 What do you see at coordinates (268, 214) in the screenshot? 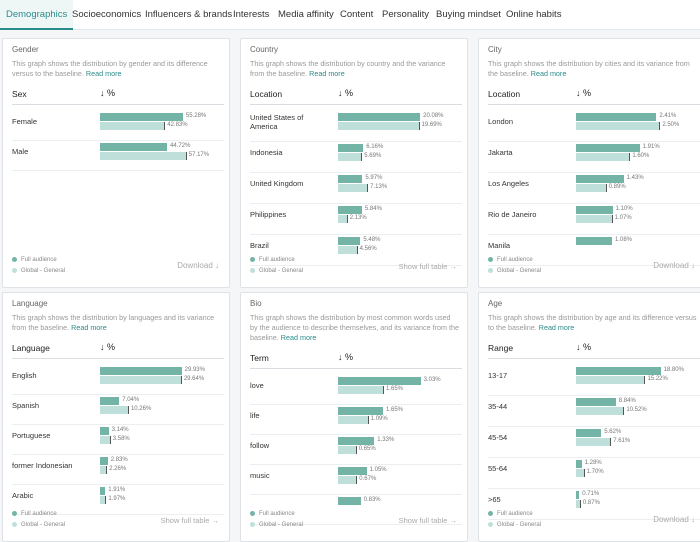
I see `row-label: Philippines` at bounding box center [268, 214].